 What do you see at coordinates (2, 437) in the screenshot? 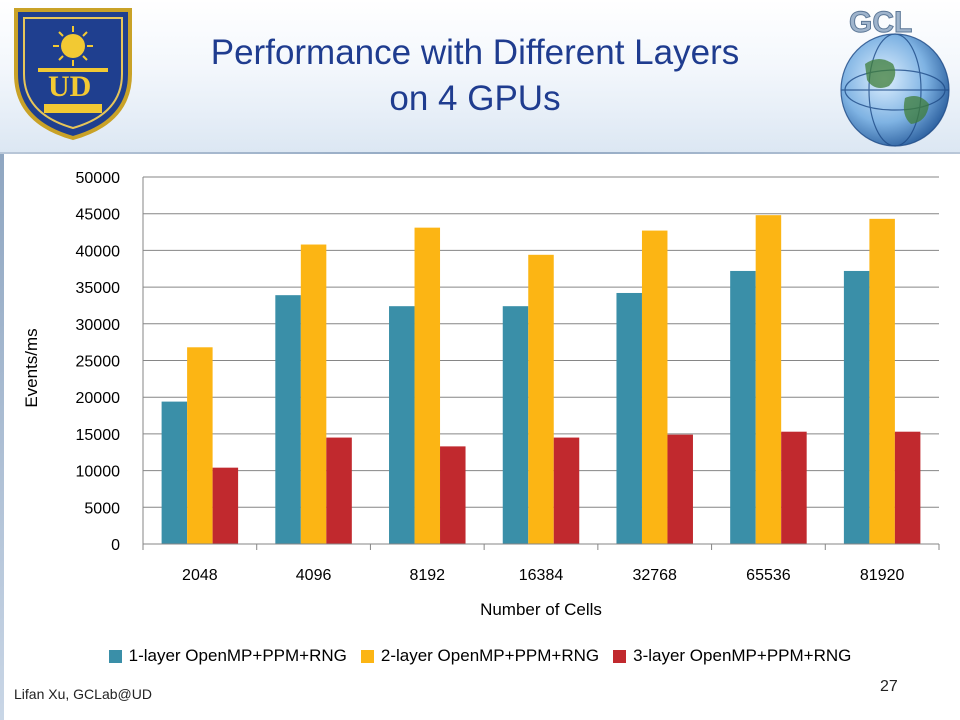
I see `left-accent-bar` at bounding box center [2, 437].